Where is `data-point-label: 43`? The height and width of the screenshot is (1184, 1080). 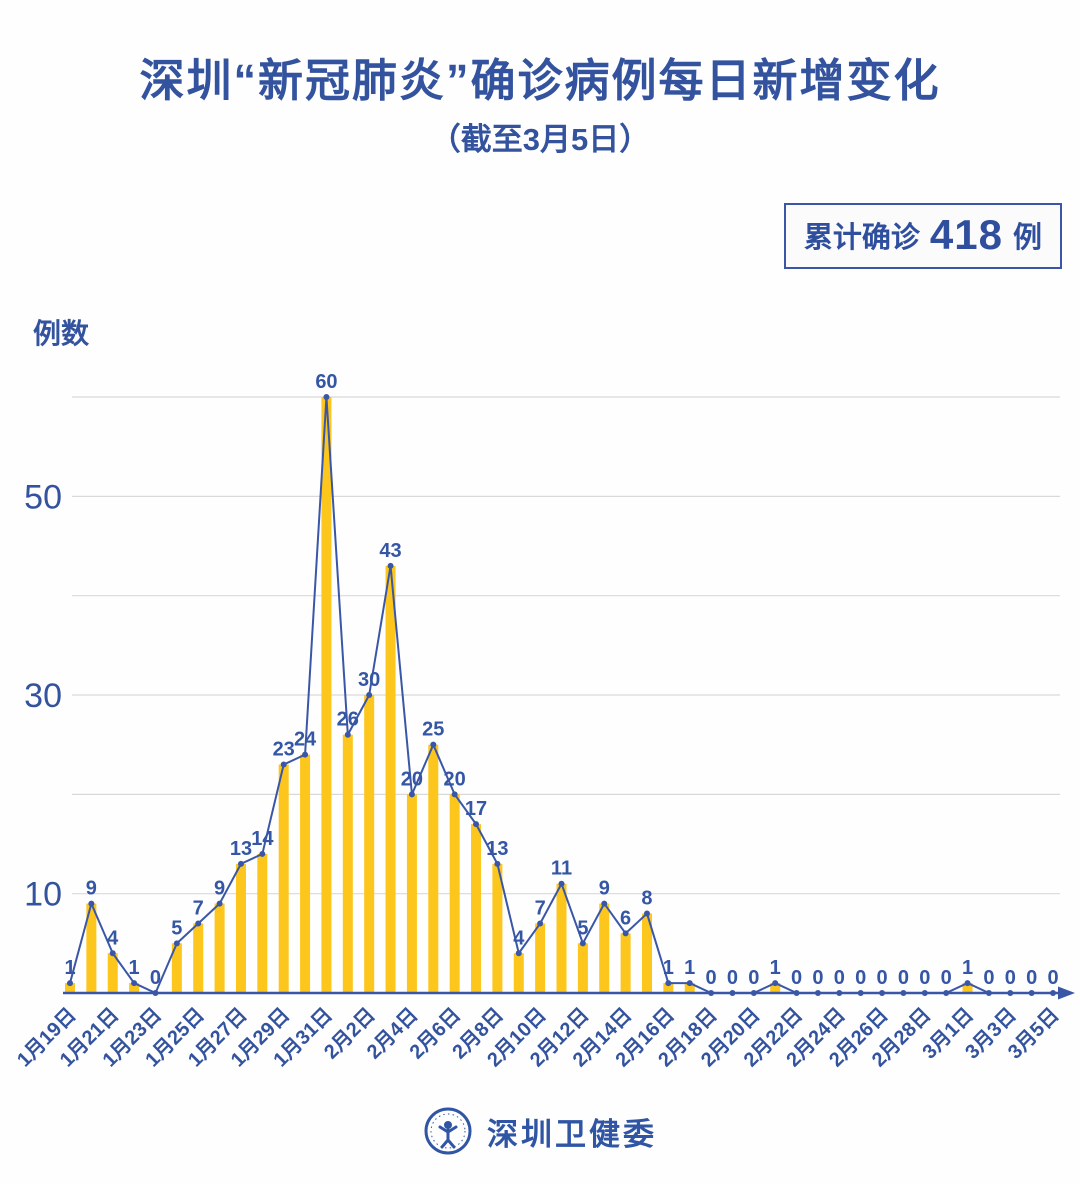
data-point-label: 43 is located at coordinates (390, 551).